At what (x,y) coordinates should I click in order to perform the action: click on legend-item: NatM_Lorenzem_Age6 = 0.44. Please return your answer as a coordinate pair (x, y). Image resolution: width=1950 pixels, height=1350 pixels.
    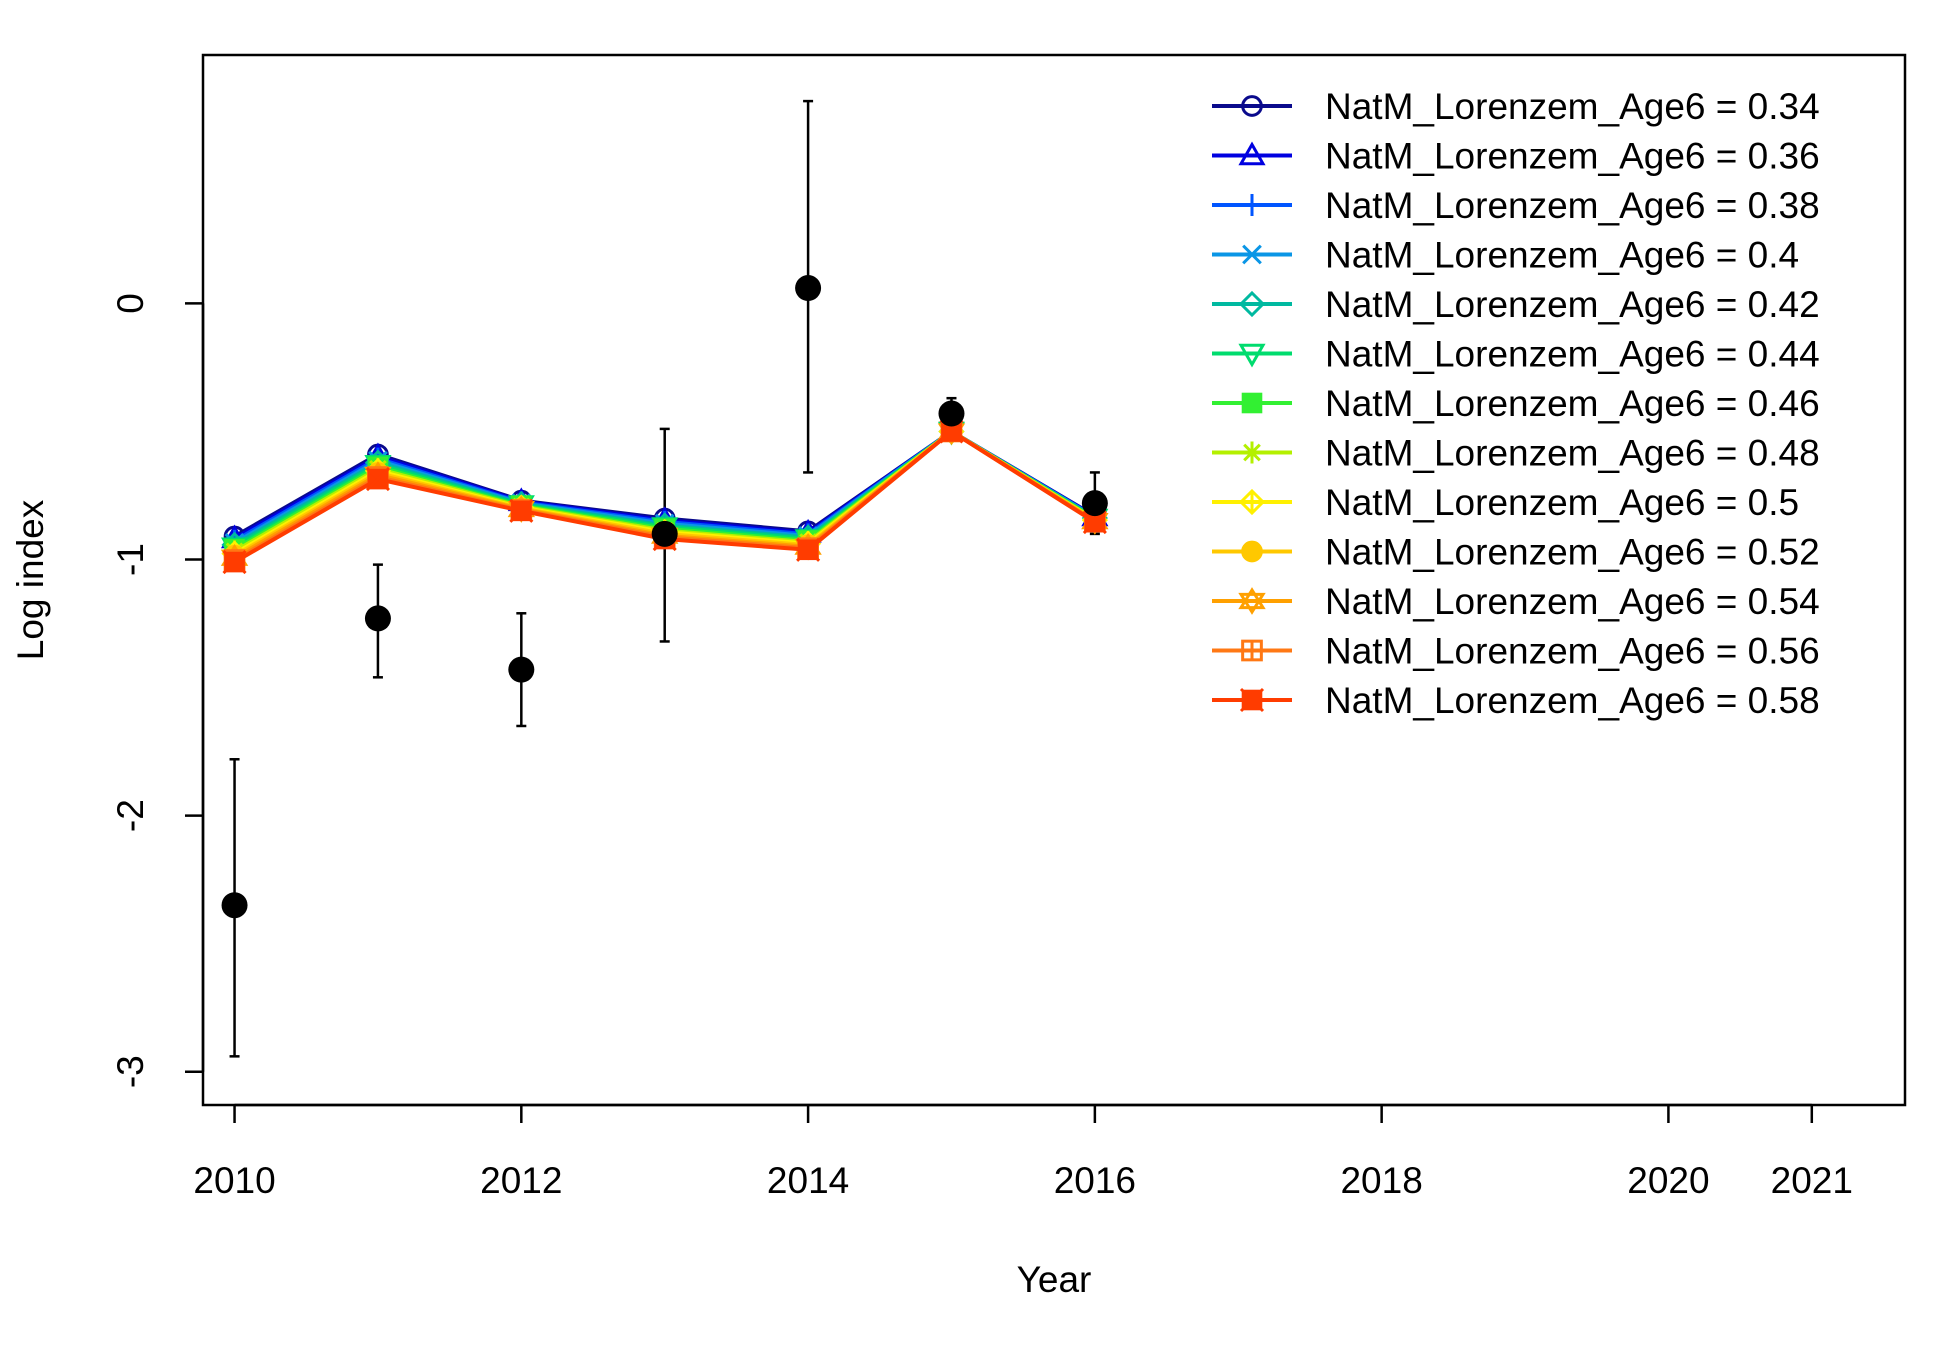
    Looking at the image, I should click on (1516, 354).